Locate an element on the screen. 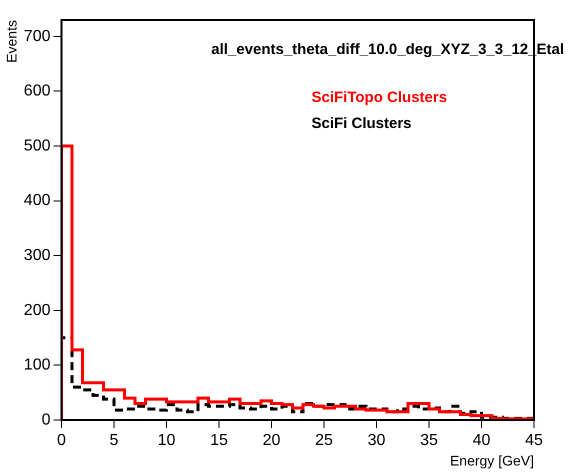 The image size is (568, 472). x-tick-label: 45 is located at coordinates (534, 441).